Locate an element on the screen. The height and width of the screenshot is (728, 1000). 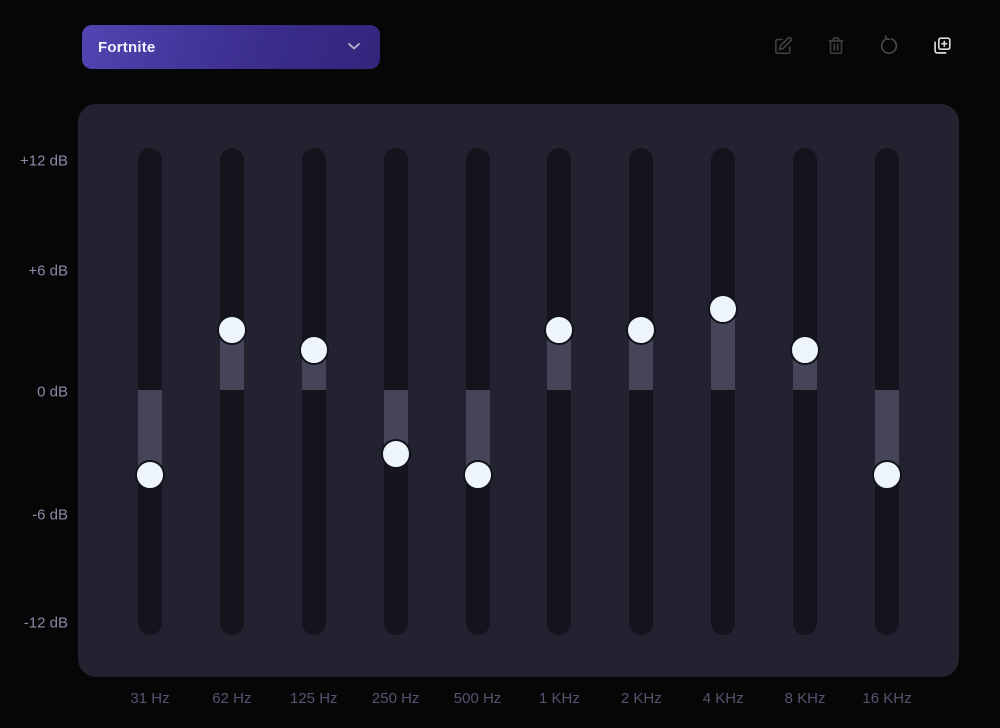
delete-preset-button is located at coordinates (836, 46).